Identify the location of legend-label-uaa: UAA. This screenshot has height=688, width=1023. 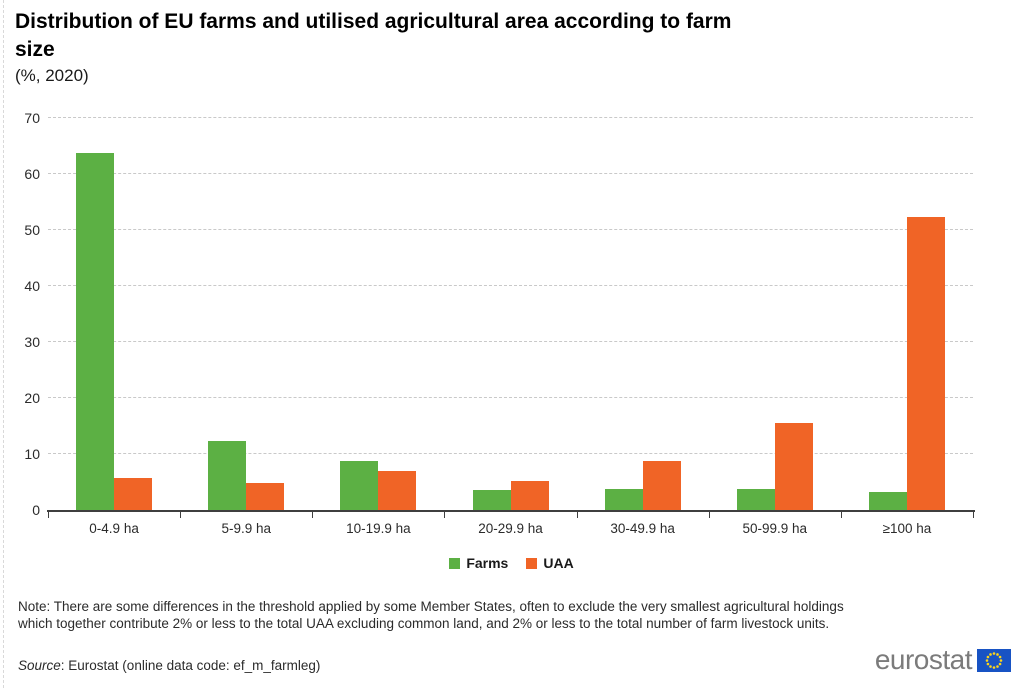
(558, 563).